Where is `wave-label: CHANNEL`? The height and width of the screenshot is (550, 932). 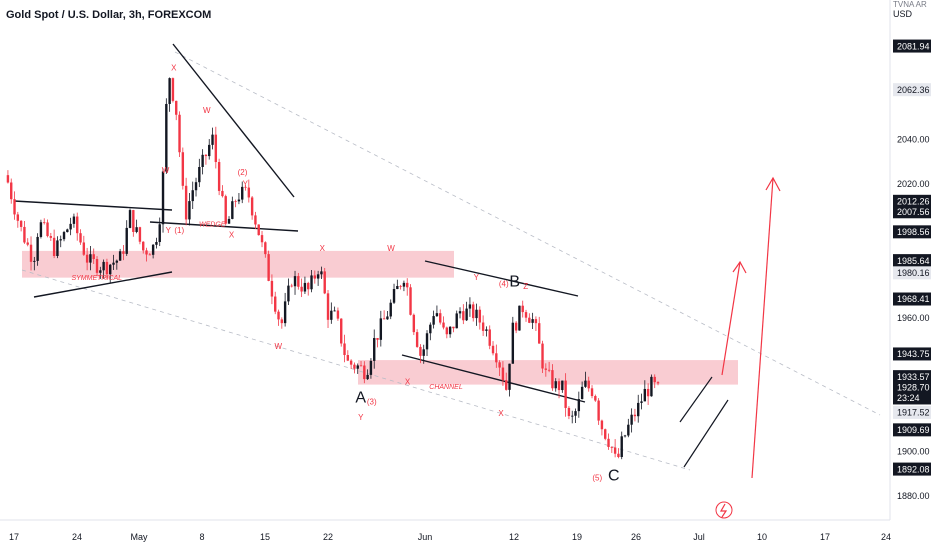
wave-label: CHANNEL is located at coordinates (446, 387).